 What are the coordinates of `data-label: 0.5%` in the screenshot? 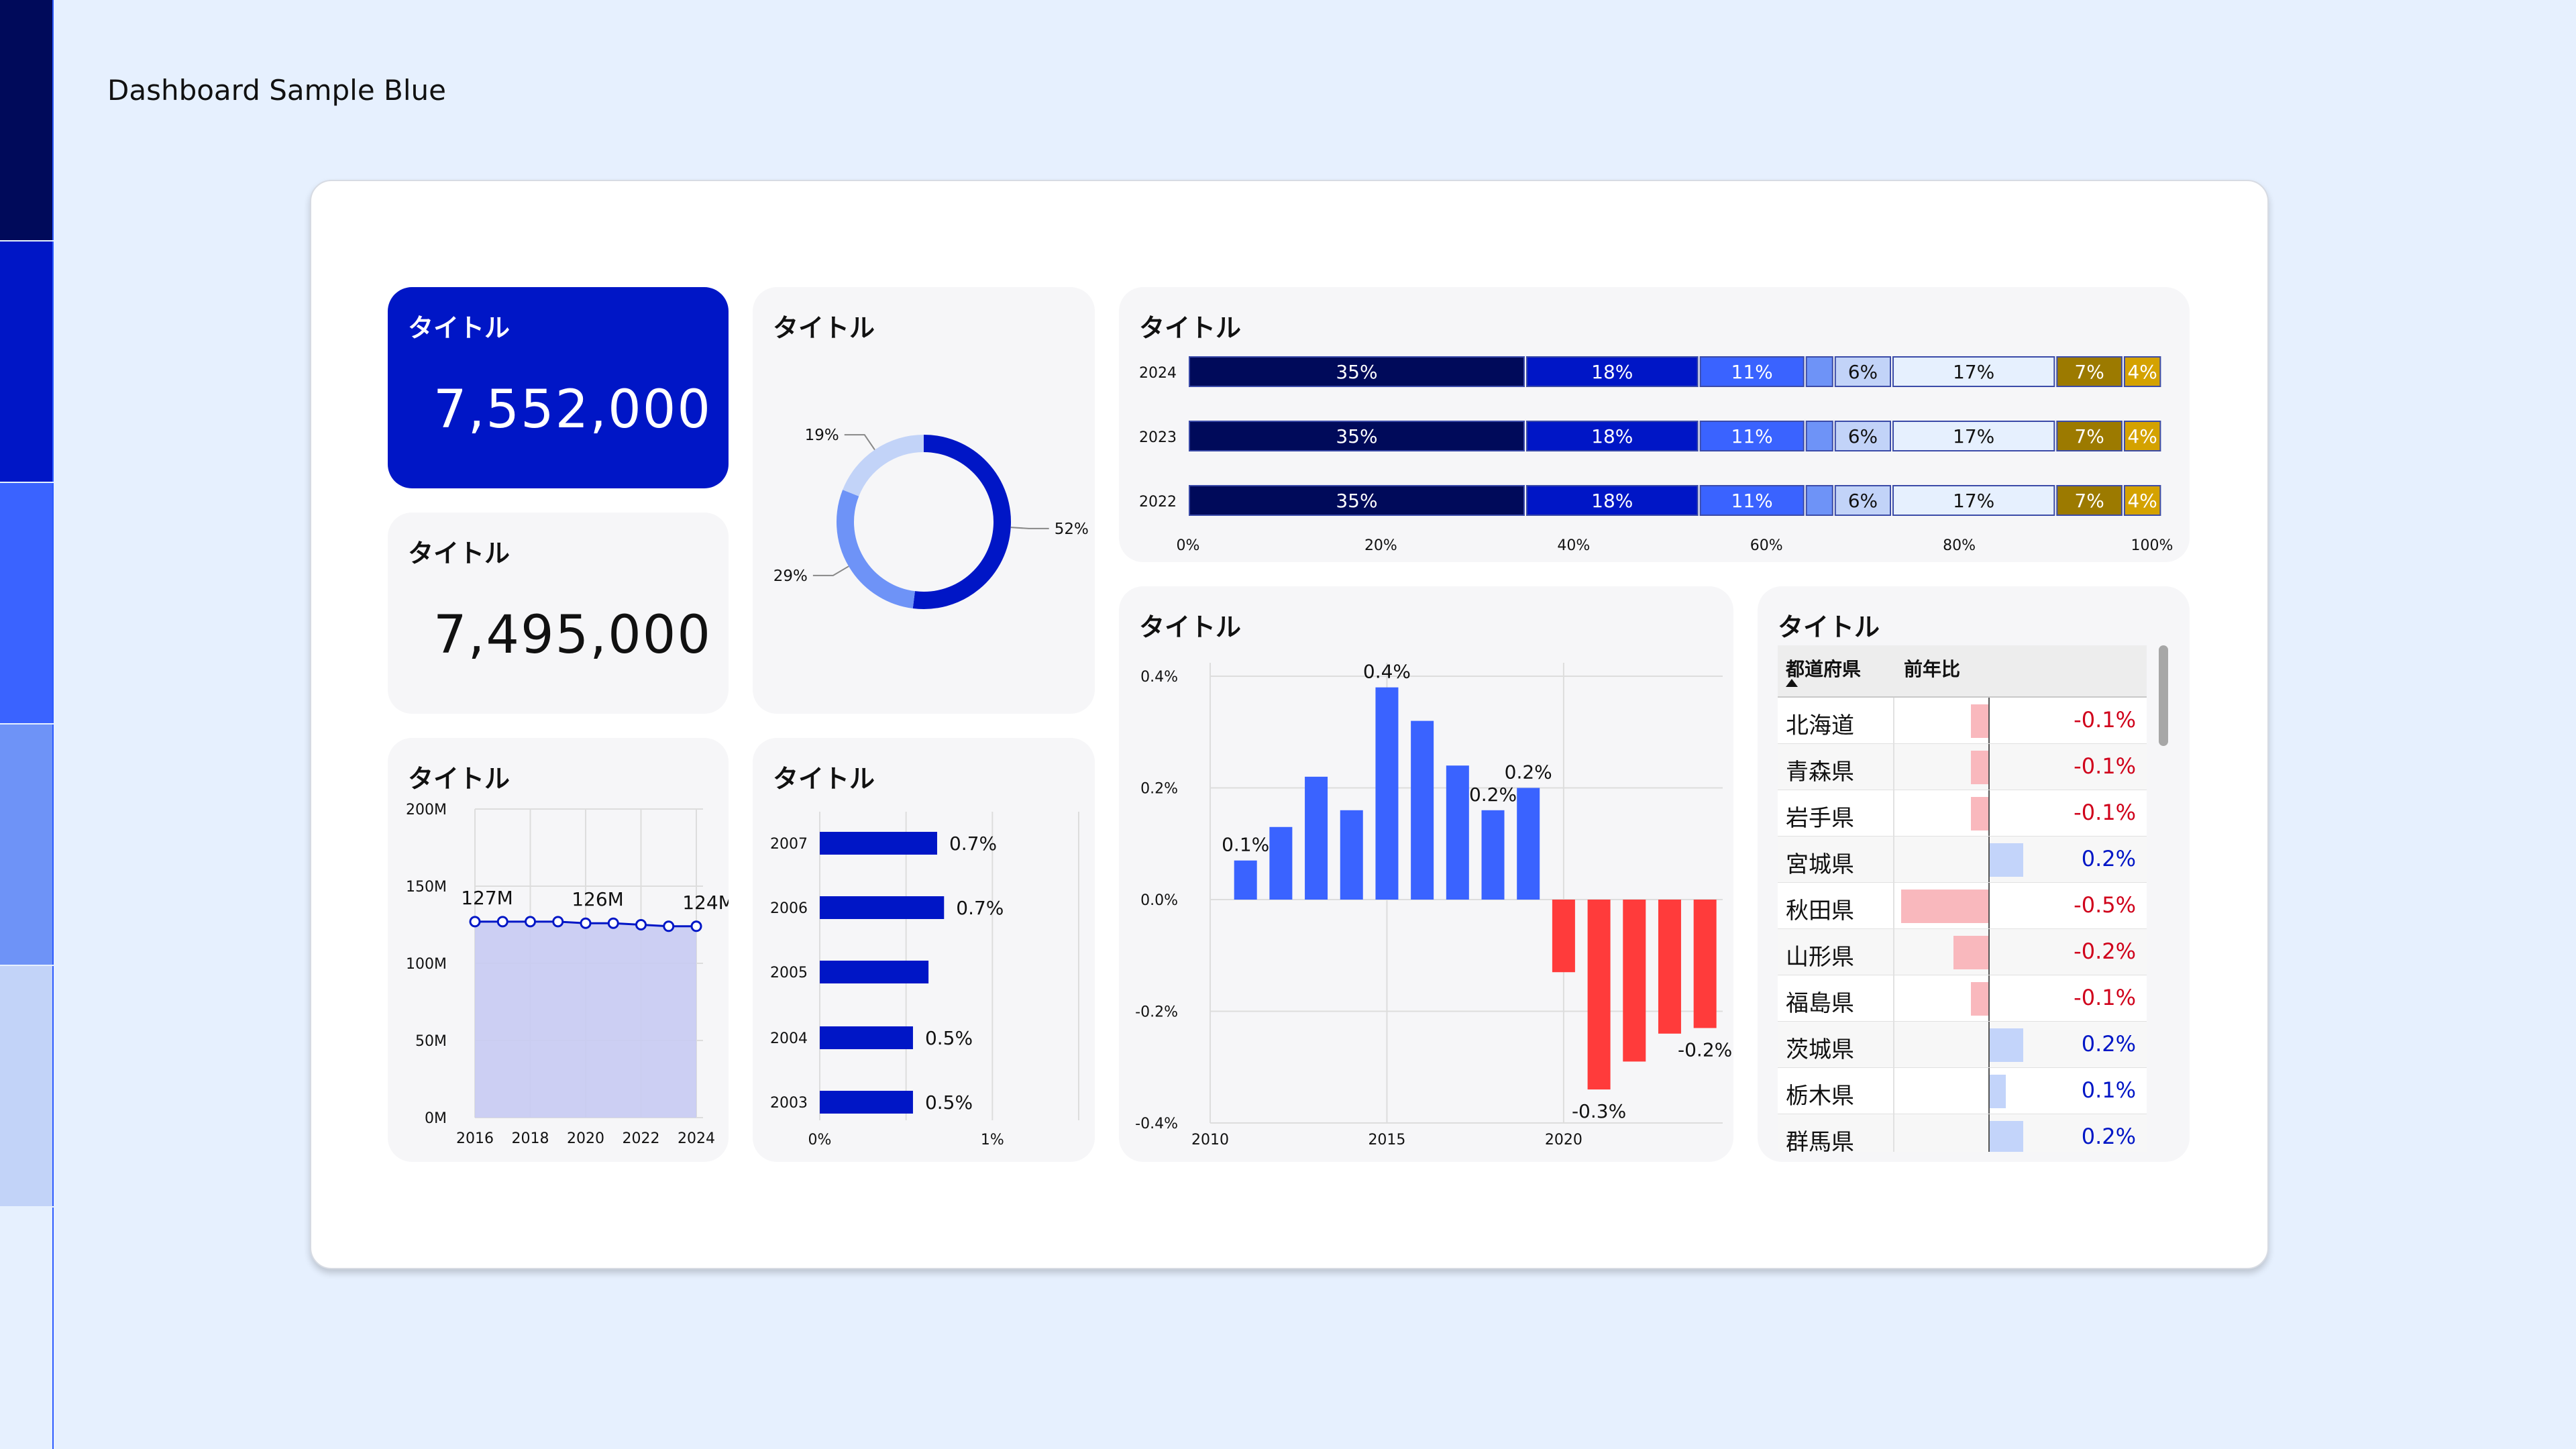 It's located at (949, 1102).